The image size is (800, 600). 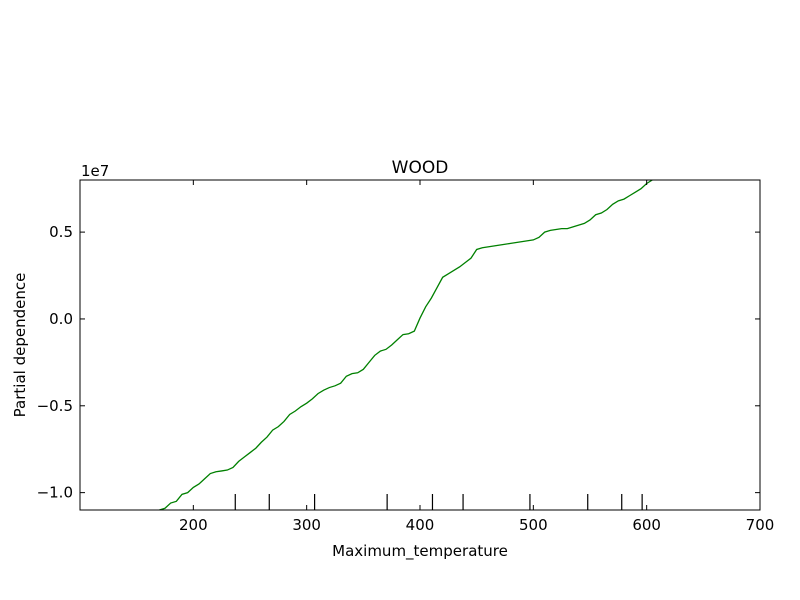 I want to click on chart-title: WOOD, so click(x=420, y=168).